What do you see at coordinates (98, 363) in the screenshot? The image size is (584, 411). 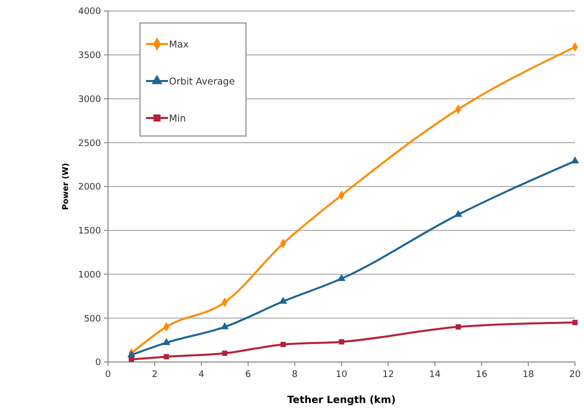 I see `y-tick-label: 0` at bounding box center [98, 363].